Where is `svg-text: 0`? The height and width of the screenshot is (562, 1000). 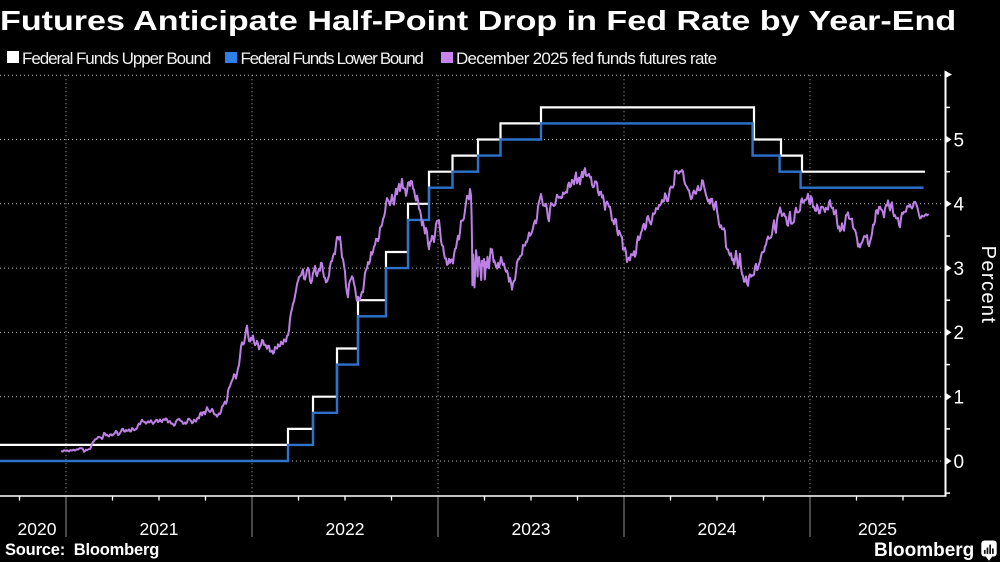
svg-text: 0 is located at coordinates (959, 462).